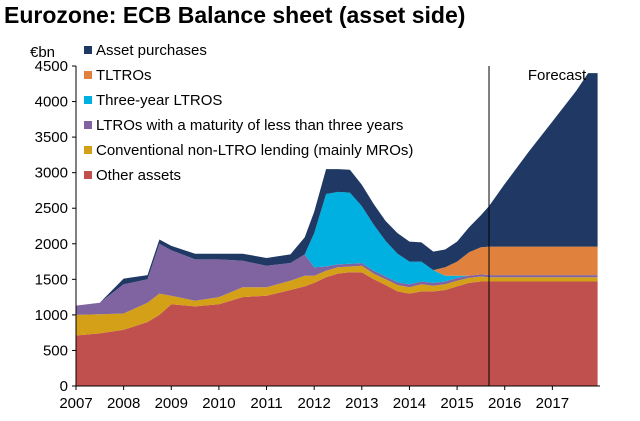 Image resolution: width=640 pixels, height=421 pixels. What do you see at coordinates (124, 75) in the screenshot?
I see `legend-label: TLTROs` at bounding box center [124, 75].